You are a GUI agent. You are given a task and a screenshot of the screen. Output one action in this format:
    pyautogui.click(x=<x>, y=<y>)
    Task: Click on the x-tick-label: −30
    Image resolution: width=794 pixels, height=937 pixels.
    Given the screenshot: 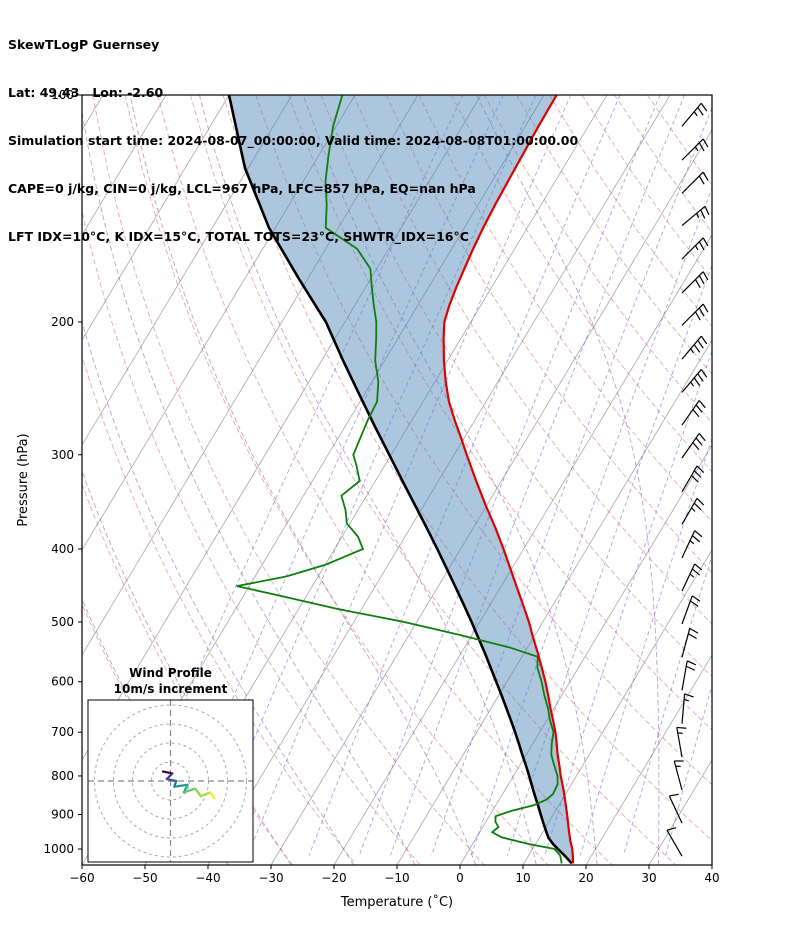 What is the action you would take?
    pyautogui.click(x=270, y=878)
    